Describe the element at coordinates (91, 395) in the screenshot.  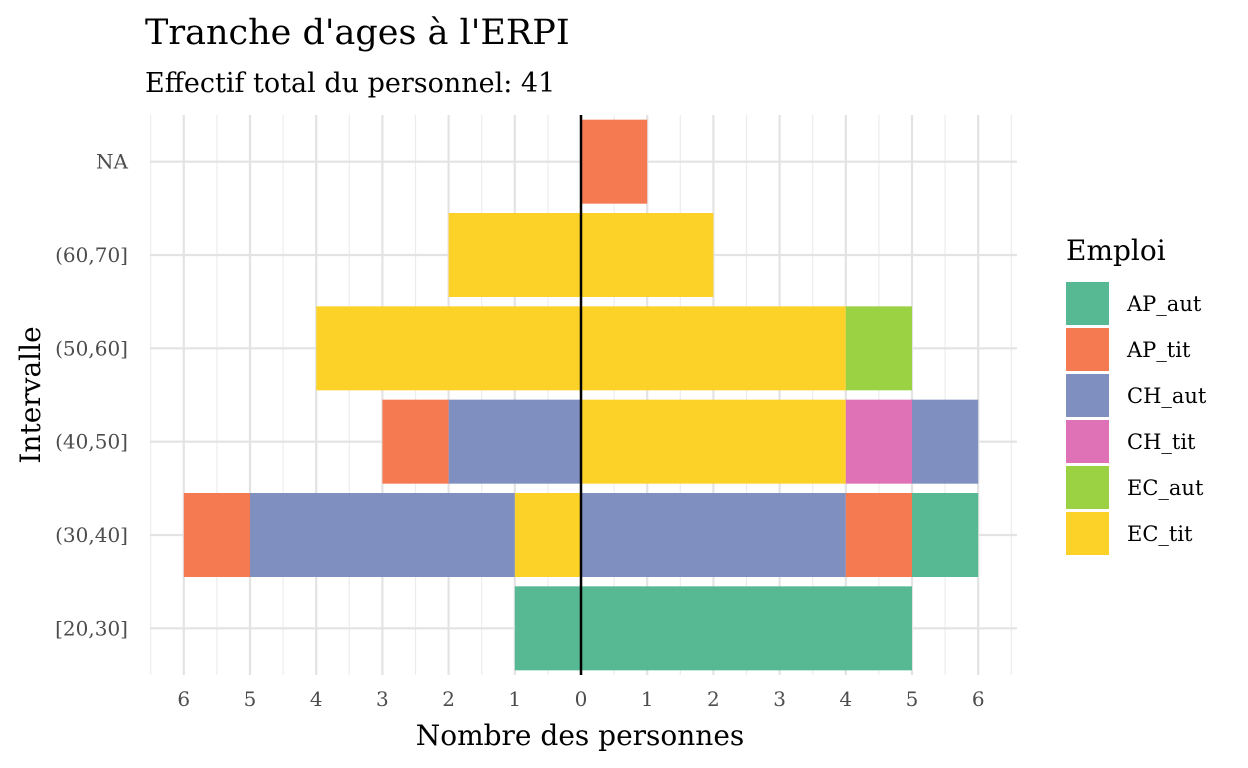
I see `y-tick-labels: [20,30] (30,40] (40,50] (50,60] (60,70] NA` at that location.